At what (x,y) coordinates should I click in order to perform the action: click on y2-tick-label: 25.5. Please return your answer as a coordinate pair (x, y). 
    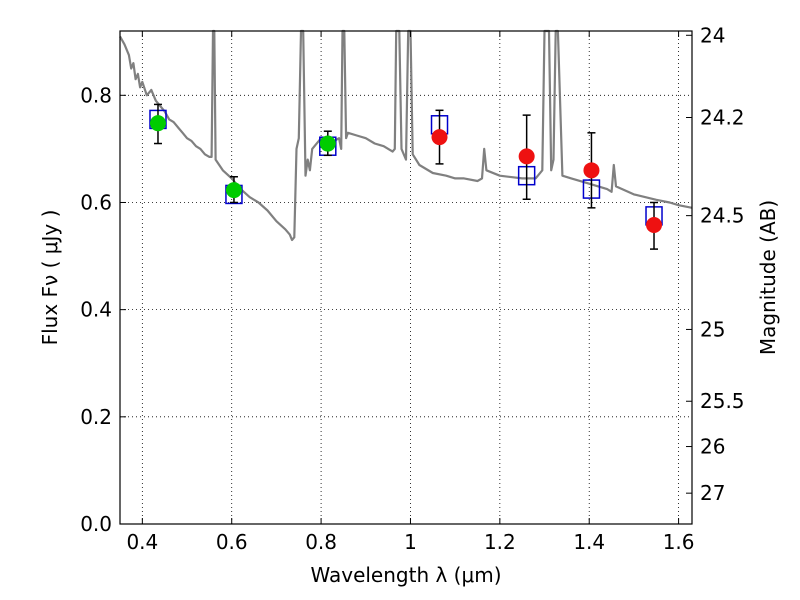
    Looking at the image, I should click on (722, 401).